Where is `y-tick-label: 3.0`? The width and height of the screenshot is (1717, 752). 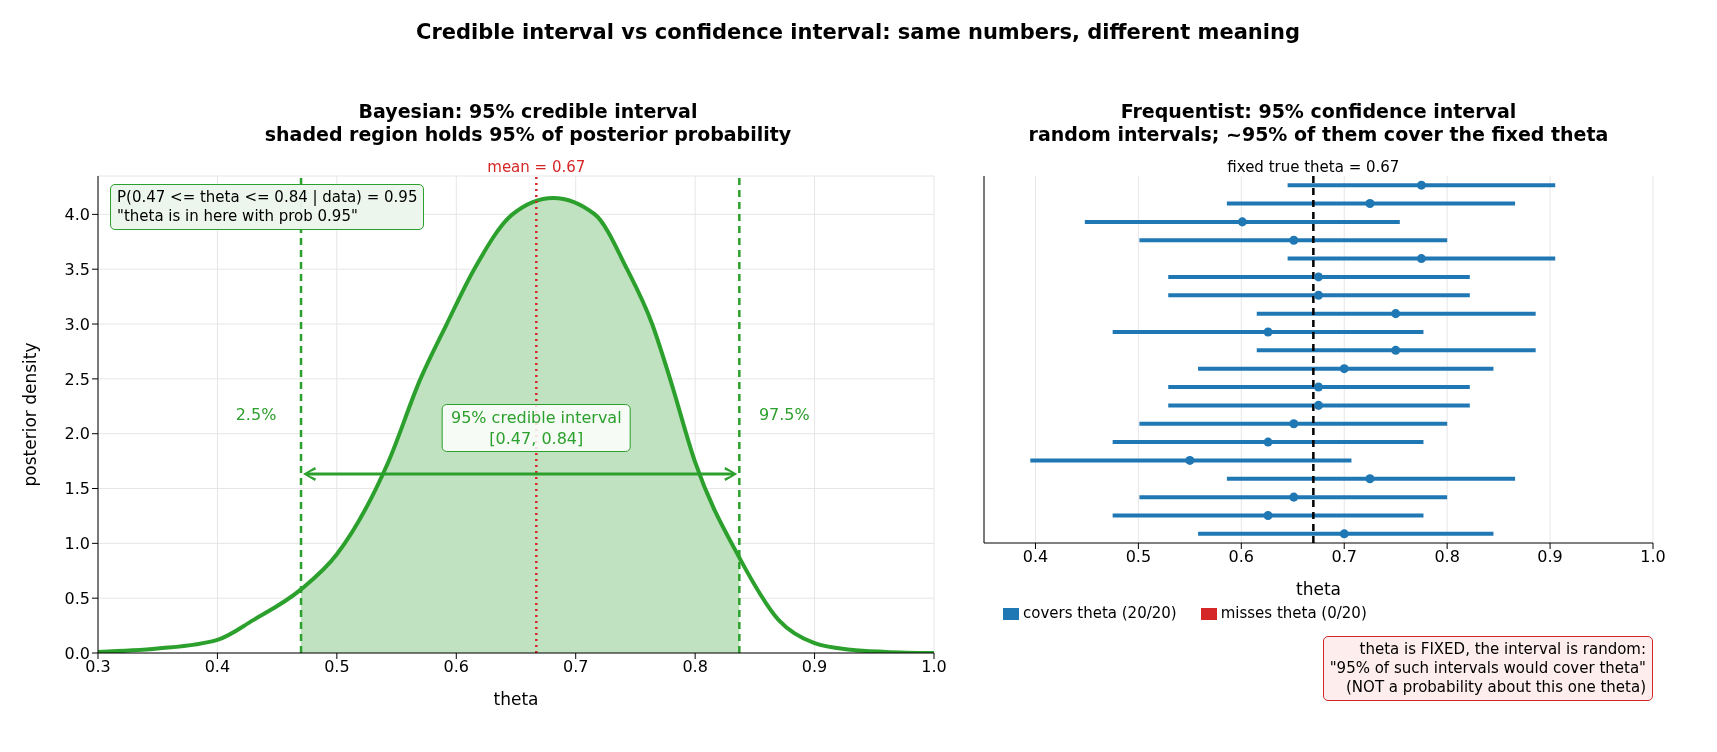
y-tick-label: 3.0 is located at coordinates (77, 324).